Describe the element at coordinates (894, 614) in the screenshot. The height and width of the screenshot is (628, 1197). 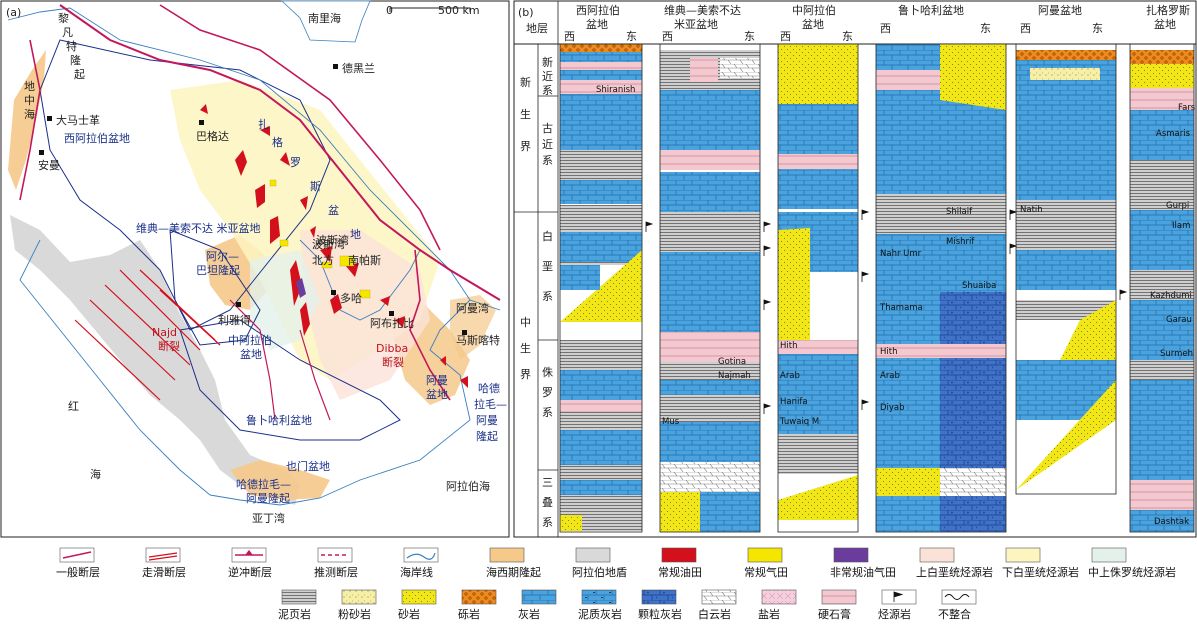
I see `legend-label: 烃源岩` at that location.